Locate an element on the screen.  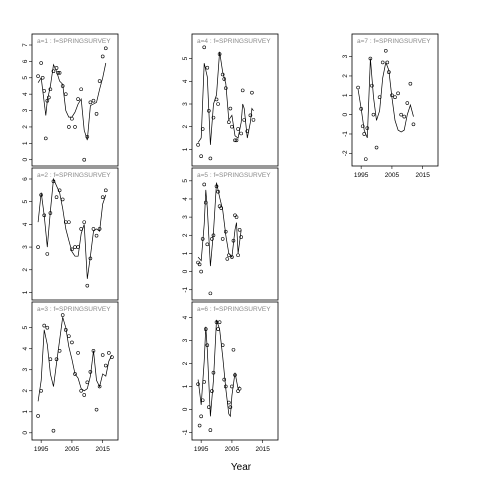
y-tick-label: 6 is located at coordinates (25, 61).